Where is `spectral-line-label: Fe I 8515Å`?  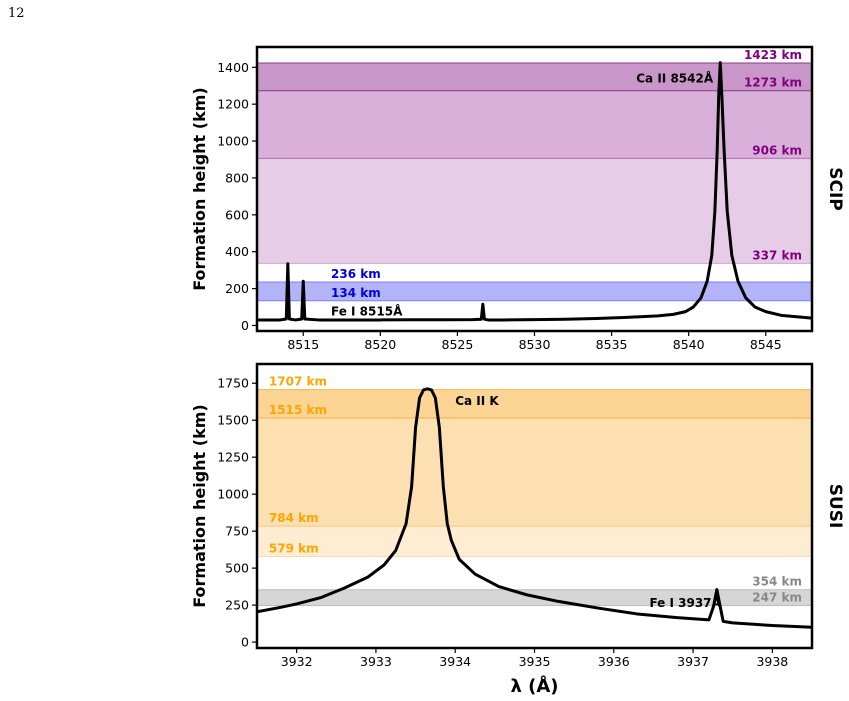
spectral-line-label: Fe I 8515Å is located at coordinates (367, 311).